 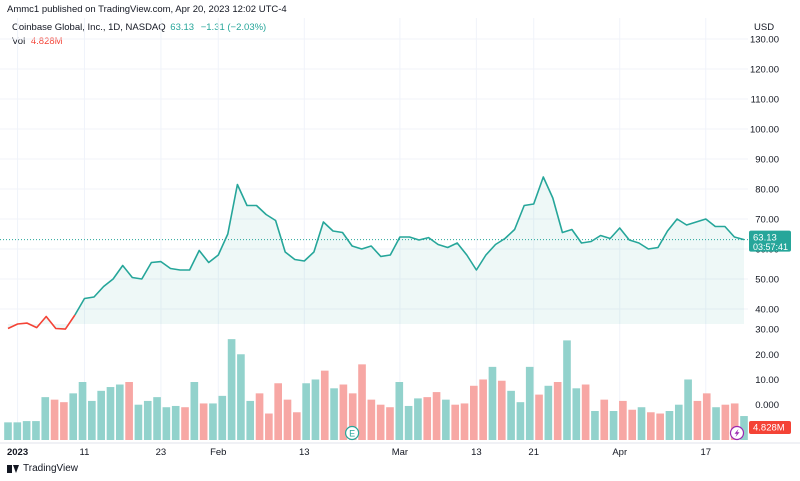 I want to click on last-price-badge, so click(x=770, y=241).